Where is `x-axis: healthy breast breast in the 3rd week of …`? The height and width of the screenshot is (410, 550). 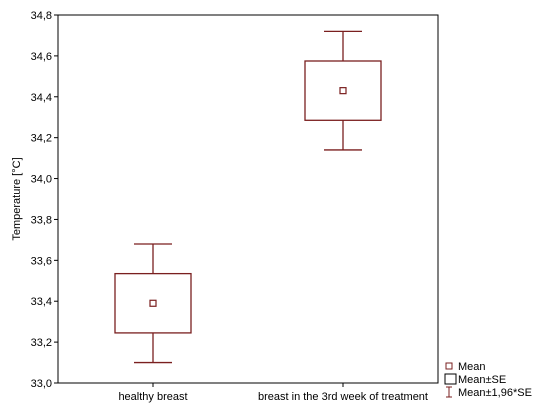
x-axis: healthy breast breast in the 3rd week of … is located at coordinates (273, 393).